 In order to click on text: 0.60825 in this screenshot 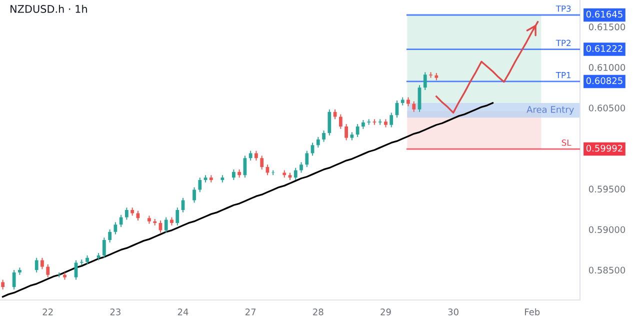, I will do `click(604, 80)`.